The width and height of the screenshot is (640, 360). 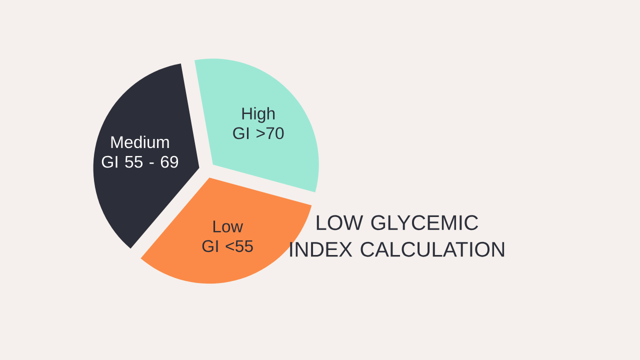 What do you see at coordinates (258, 123) in the screenshot?
I see `slice-label: High GI >70` at bounding box center [258, 123].